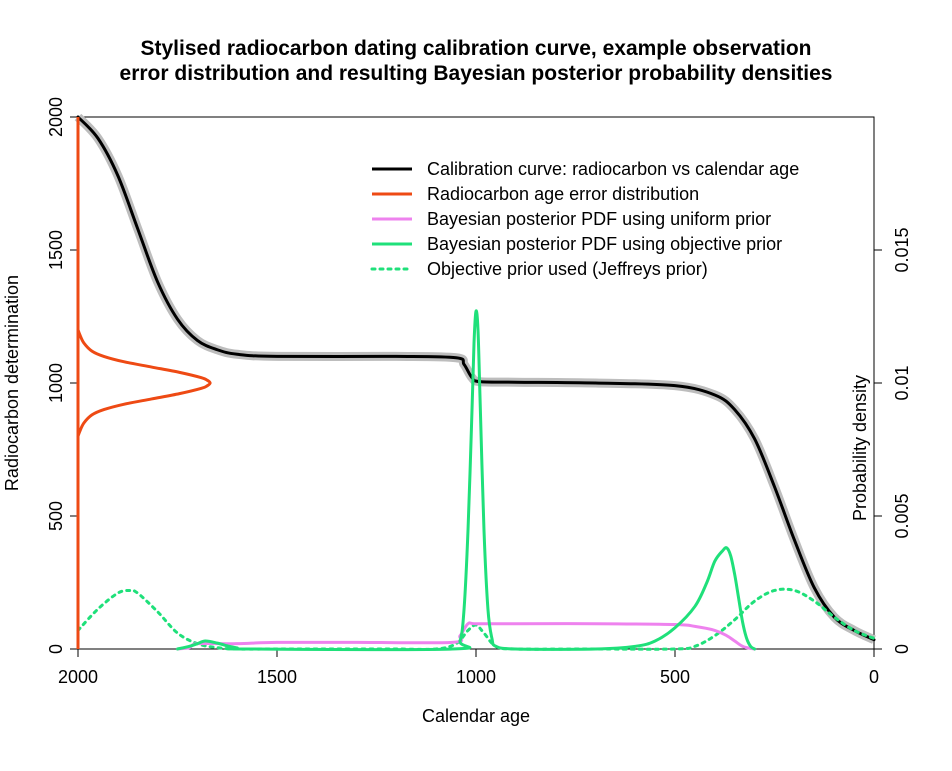 This screenshot has height=771, width=952. I want to click on y-axis-left-label: Radiocarbon determination, so click(12, 383).